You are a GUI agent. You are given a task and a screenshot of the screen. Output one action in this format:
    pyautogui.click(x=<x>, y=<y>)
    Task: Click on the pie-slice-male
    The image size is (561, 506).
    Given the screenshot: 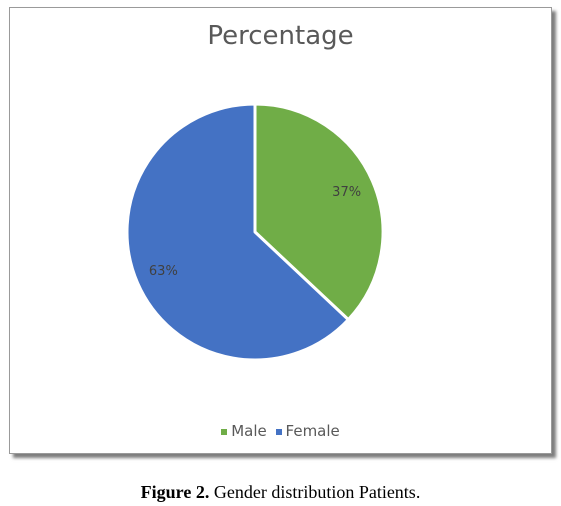 What is the action you would take?
    pyautogui.click(x=319, y=212)
    